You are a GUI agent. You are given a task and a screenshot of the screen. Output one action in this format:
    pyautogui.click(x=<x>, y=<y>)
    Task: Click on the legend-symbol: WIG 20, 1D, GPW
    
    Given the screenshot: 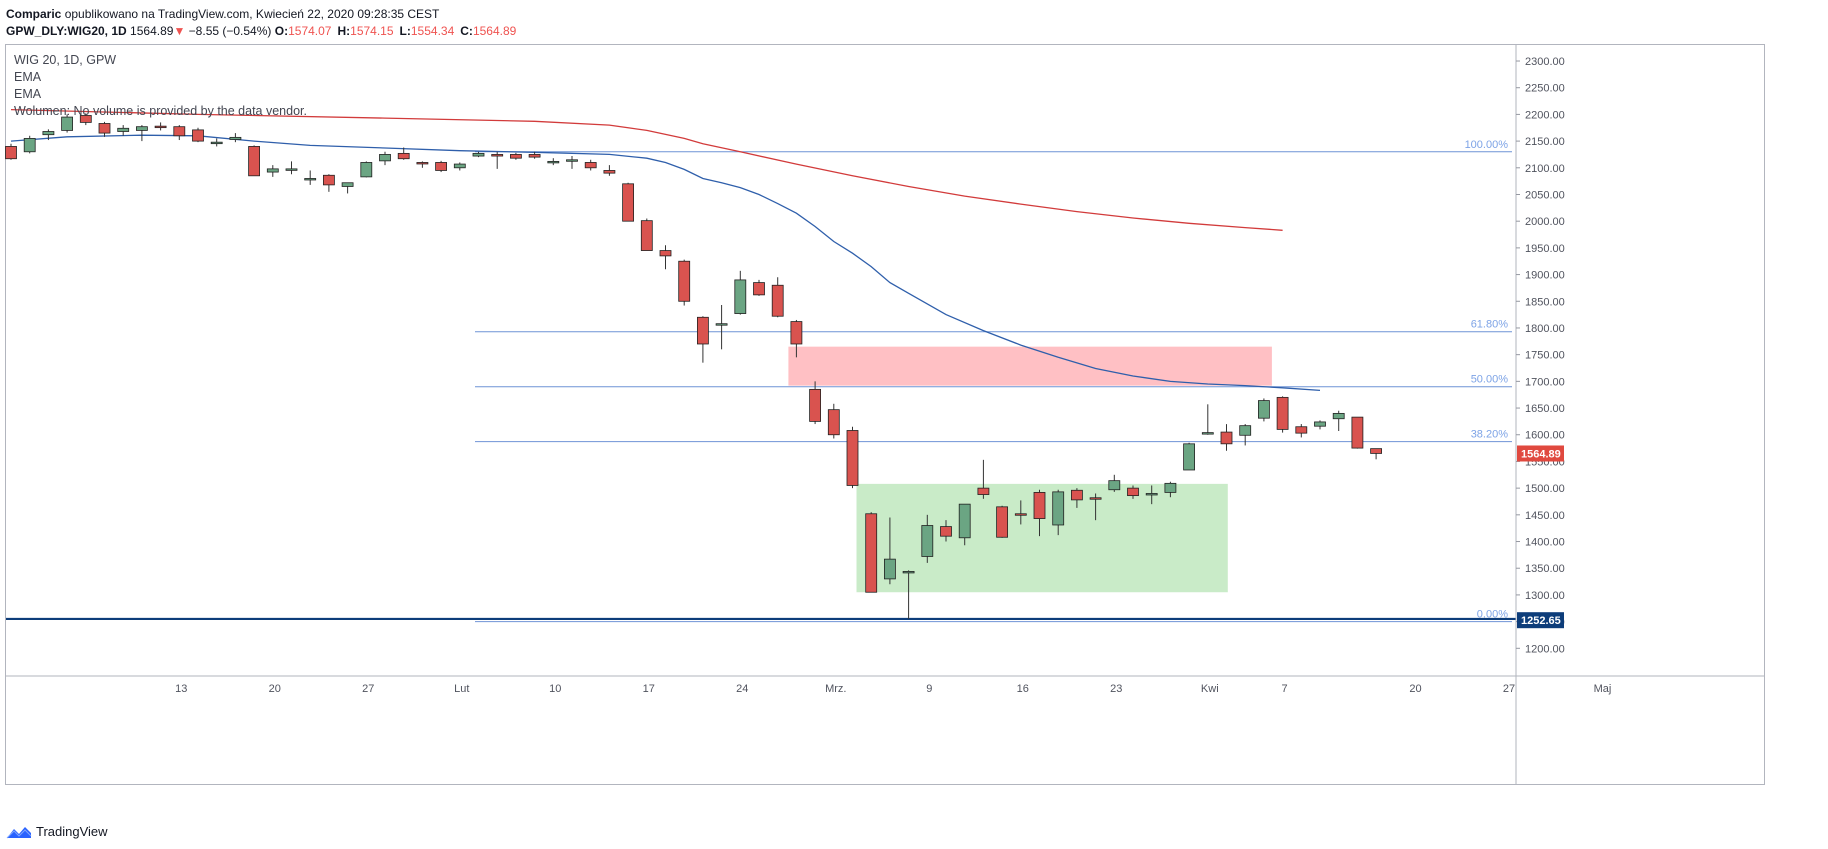 What is the action you would take?
    pyautogui.click(x=65, y=60)
    